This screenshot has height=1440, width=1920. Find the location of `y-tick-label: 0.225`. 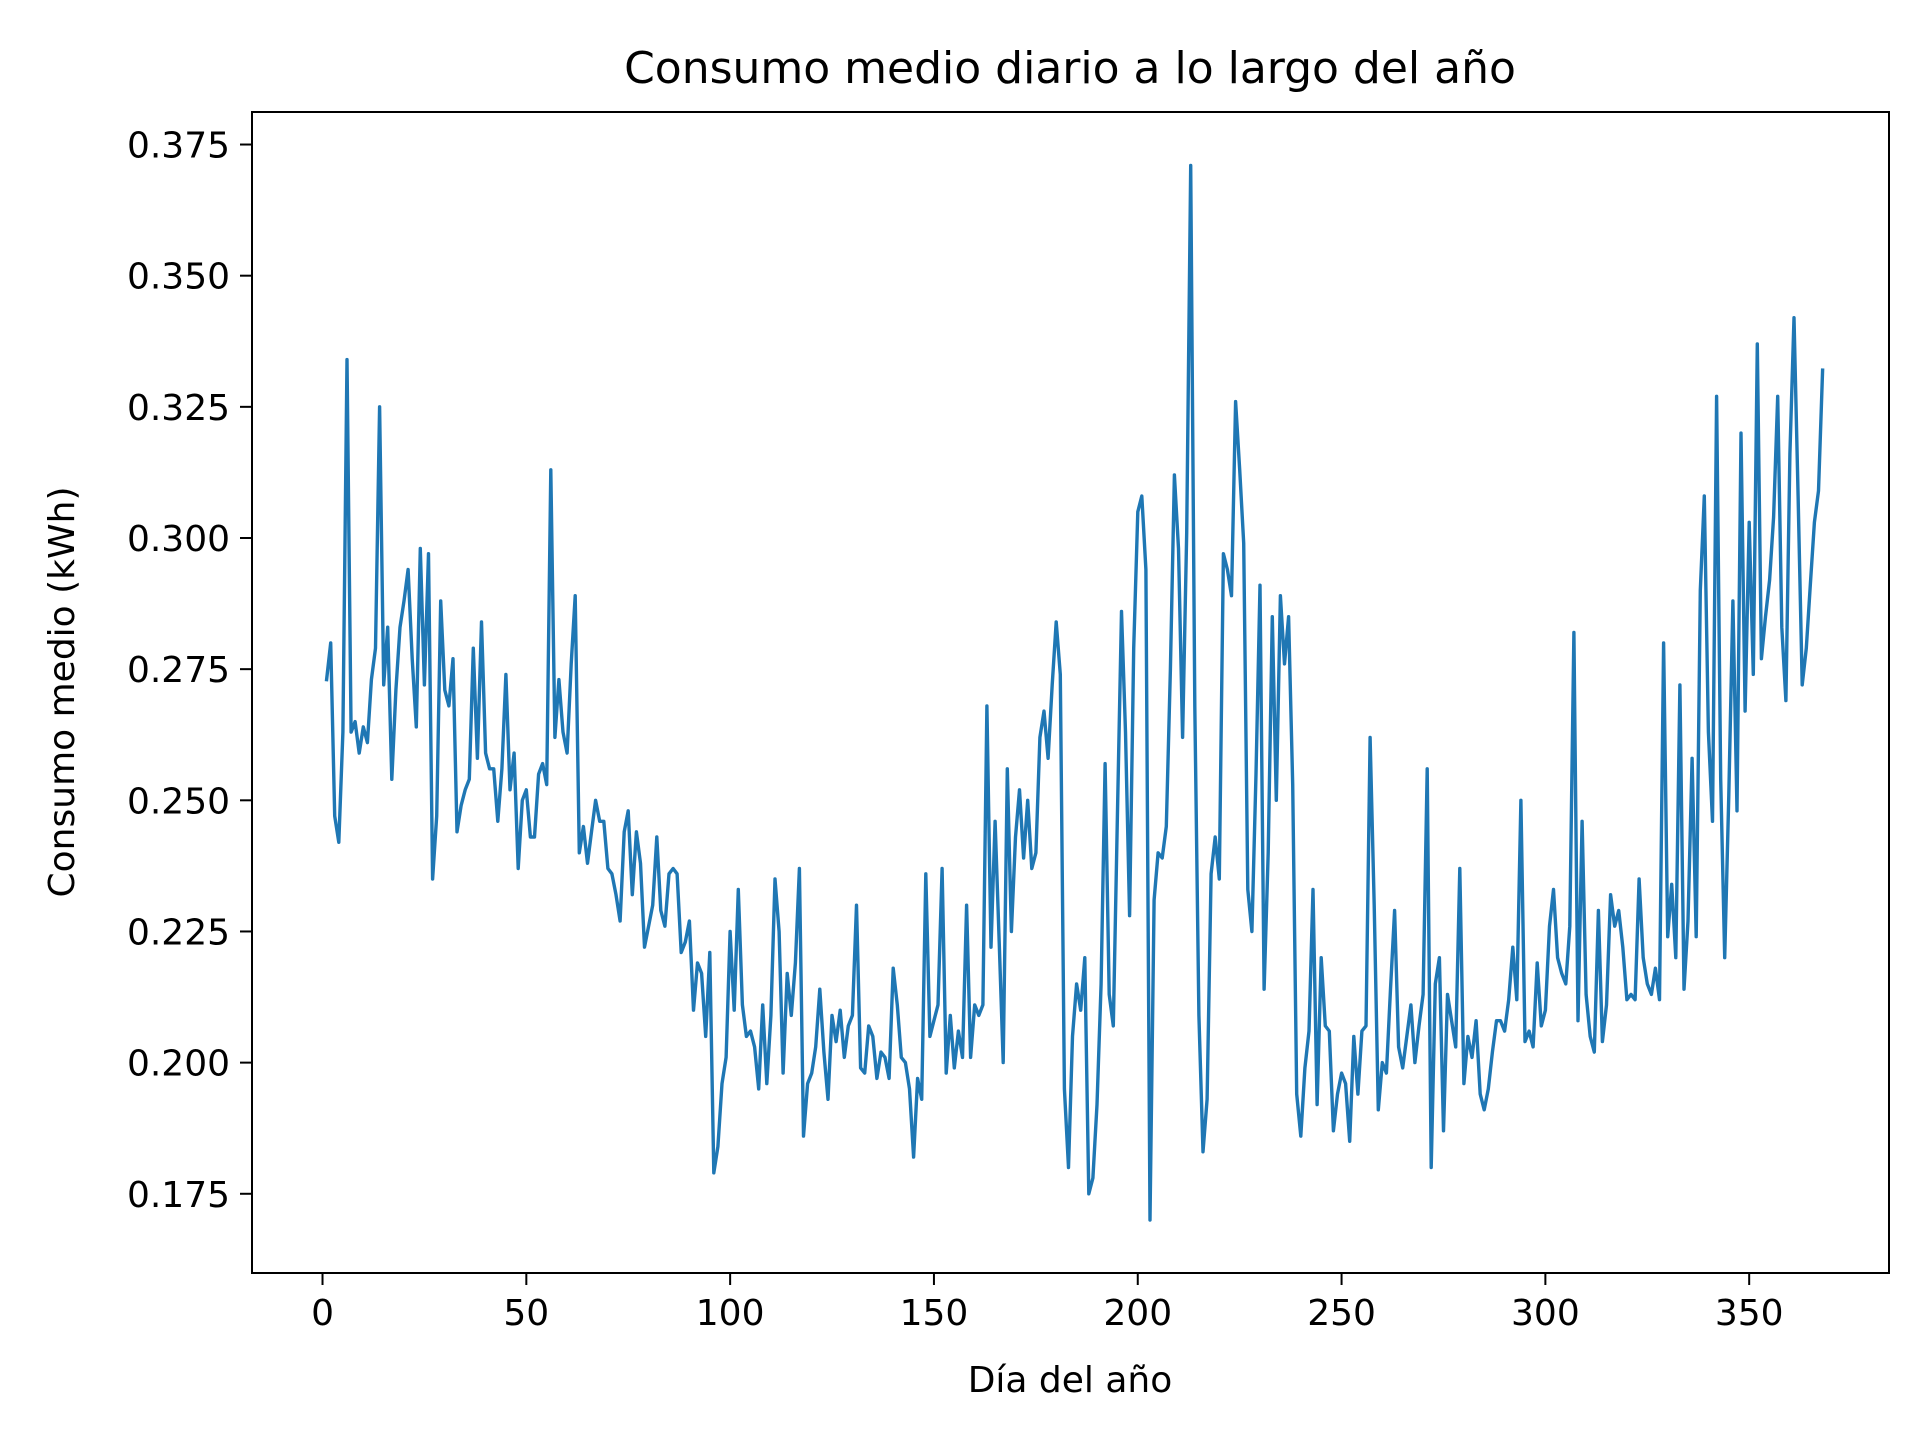

y-tick-label: 0.225 is located at coordinates (178, 932).